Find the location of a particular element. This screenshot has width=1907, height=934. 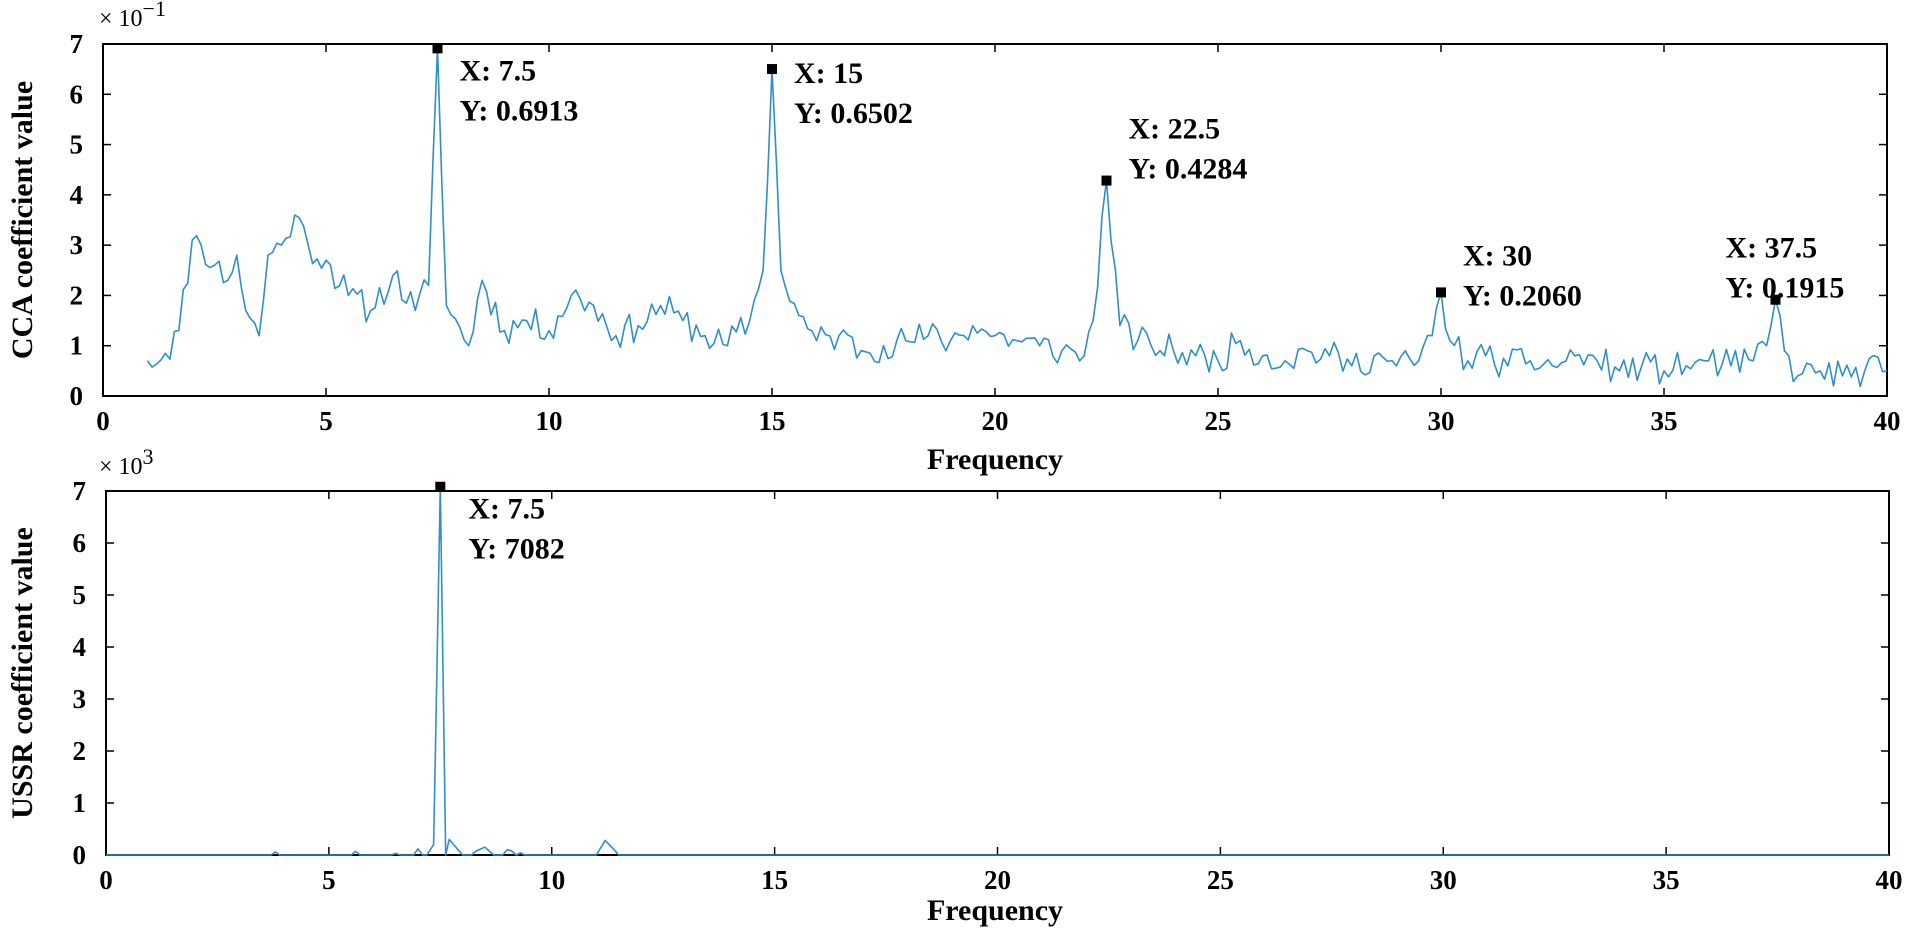

cca-x-axis-title: Frequency is located at coordinates (995, 459).